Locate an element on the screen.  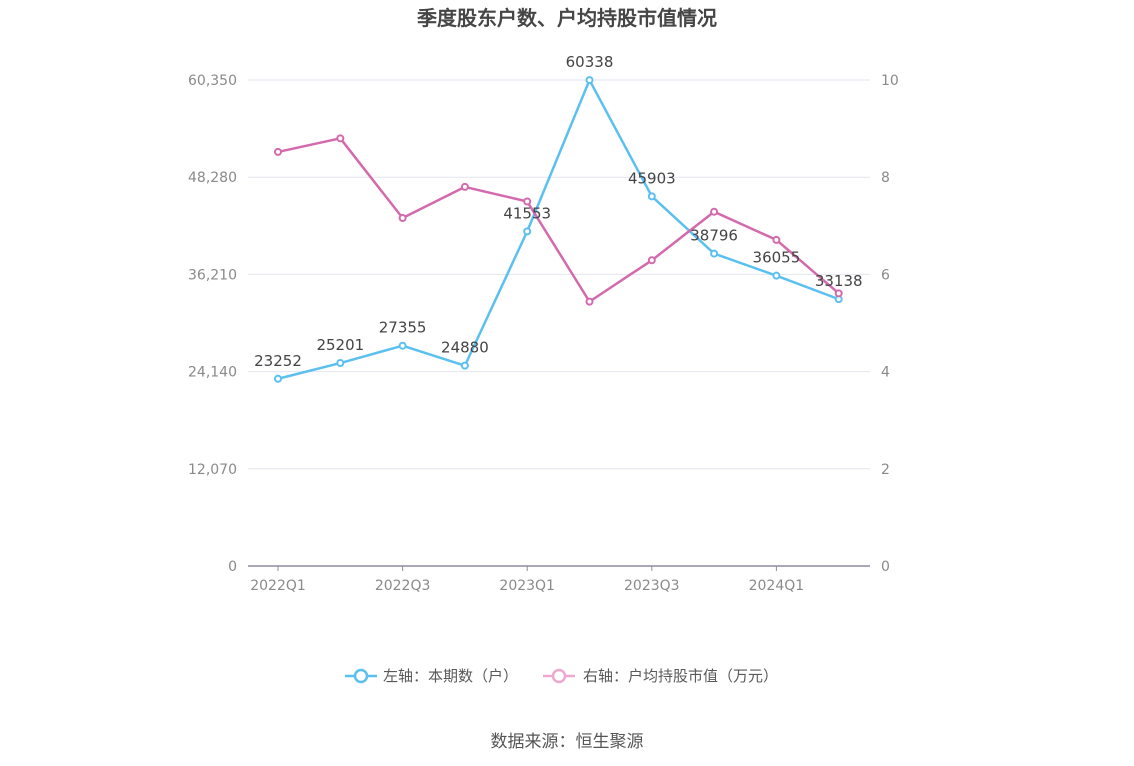
data-label: 23252 is located at coordinates (278, 361).